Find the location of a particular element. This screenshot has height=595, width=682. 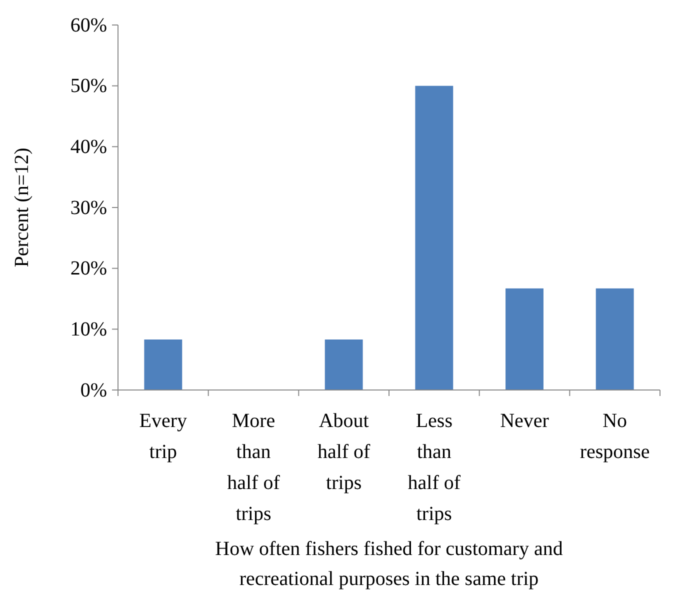

x-tick-label: Every trip is located at coordinates (163, 436).